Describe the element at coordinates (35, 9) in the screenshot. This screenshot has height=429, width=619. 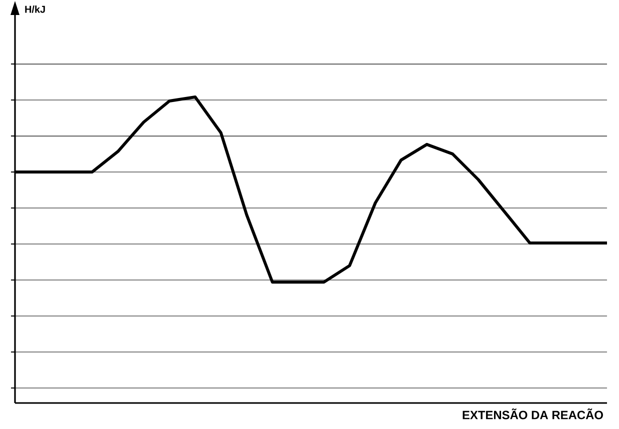
I see `text: H/kJ` at that location.